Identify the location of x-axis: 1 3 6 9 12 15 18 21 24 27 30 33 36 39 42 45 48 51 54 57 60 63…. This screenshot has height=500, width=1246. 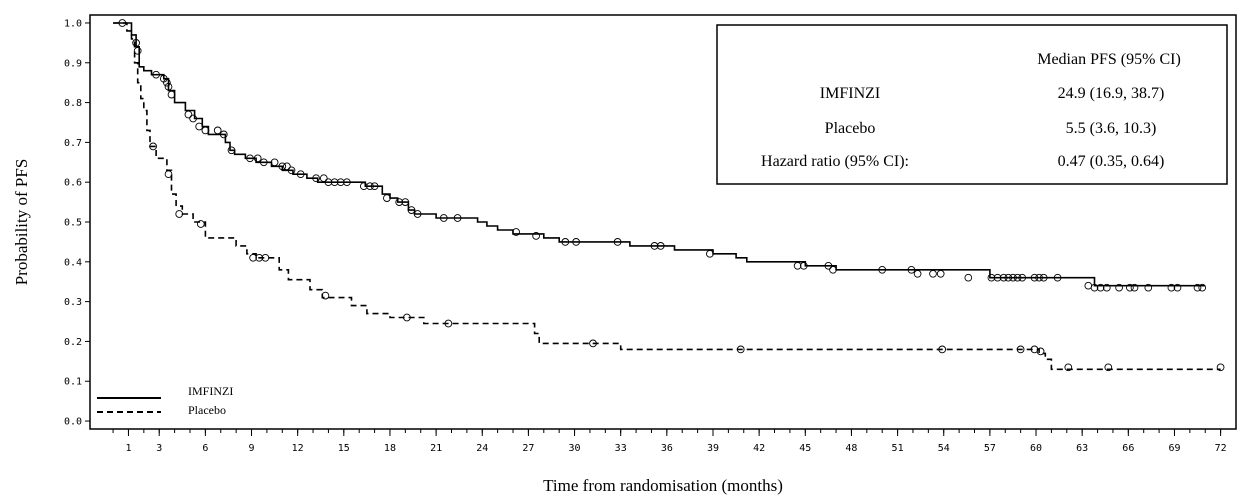
(669, 441).